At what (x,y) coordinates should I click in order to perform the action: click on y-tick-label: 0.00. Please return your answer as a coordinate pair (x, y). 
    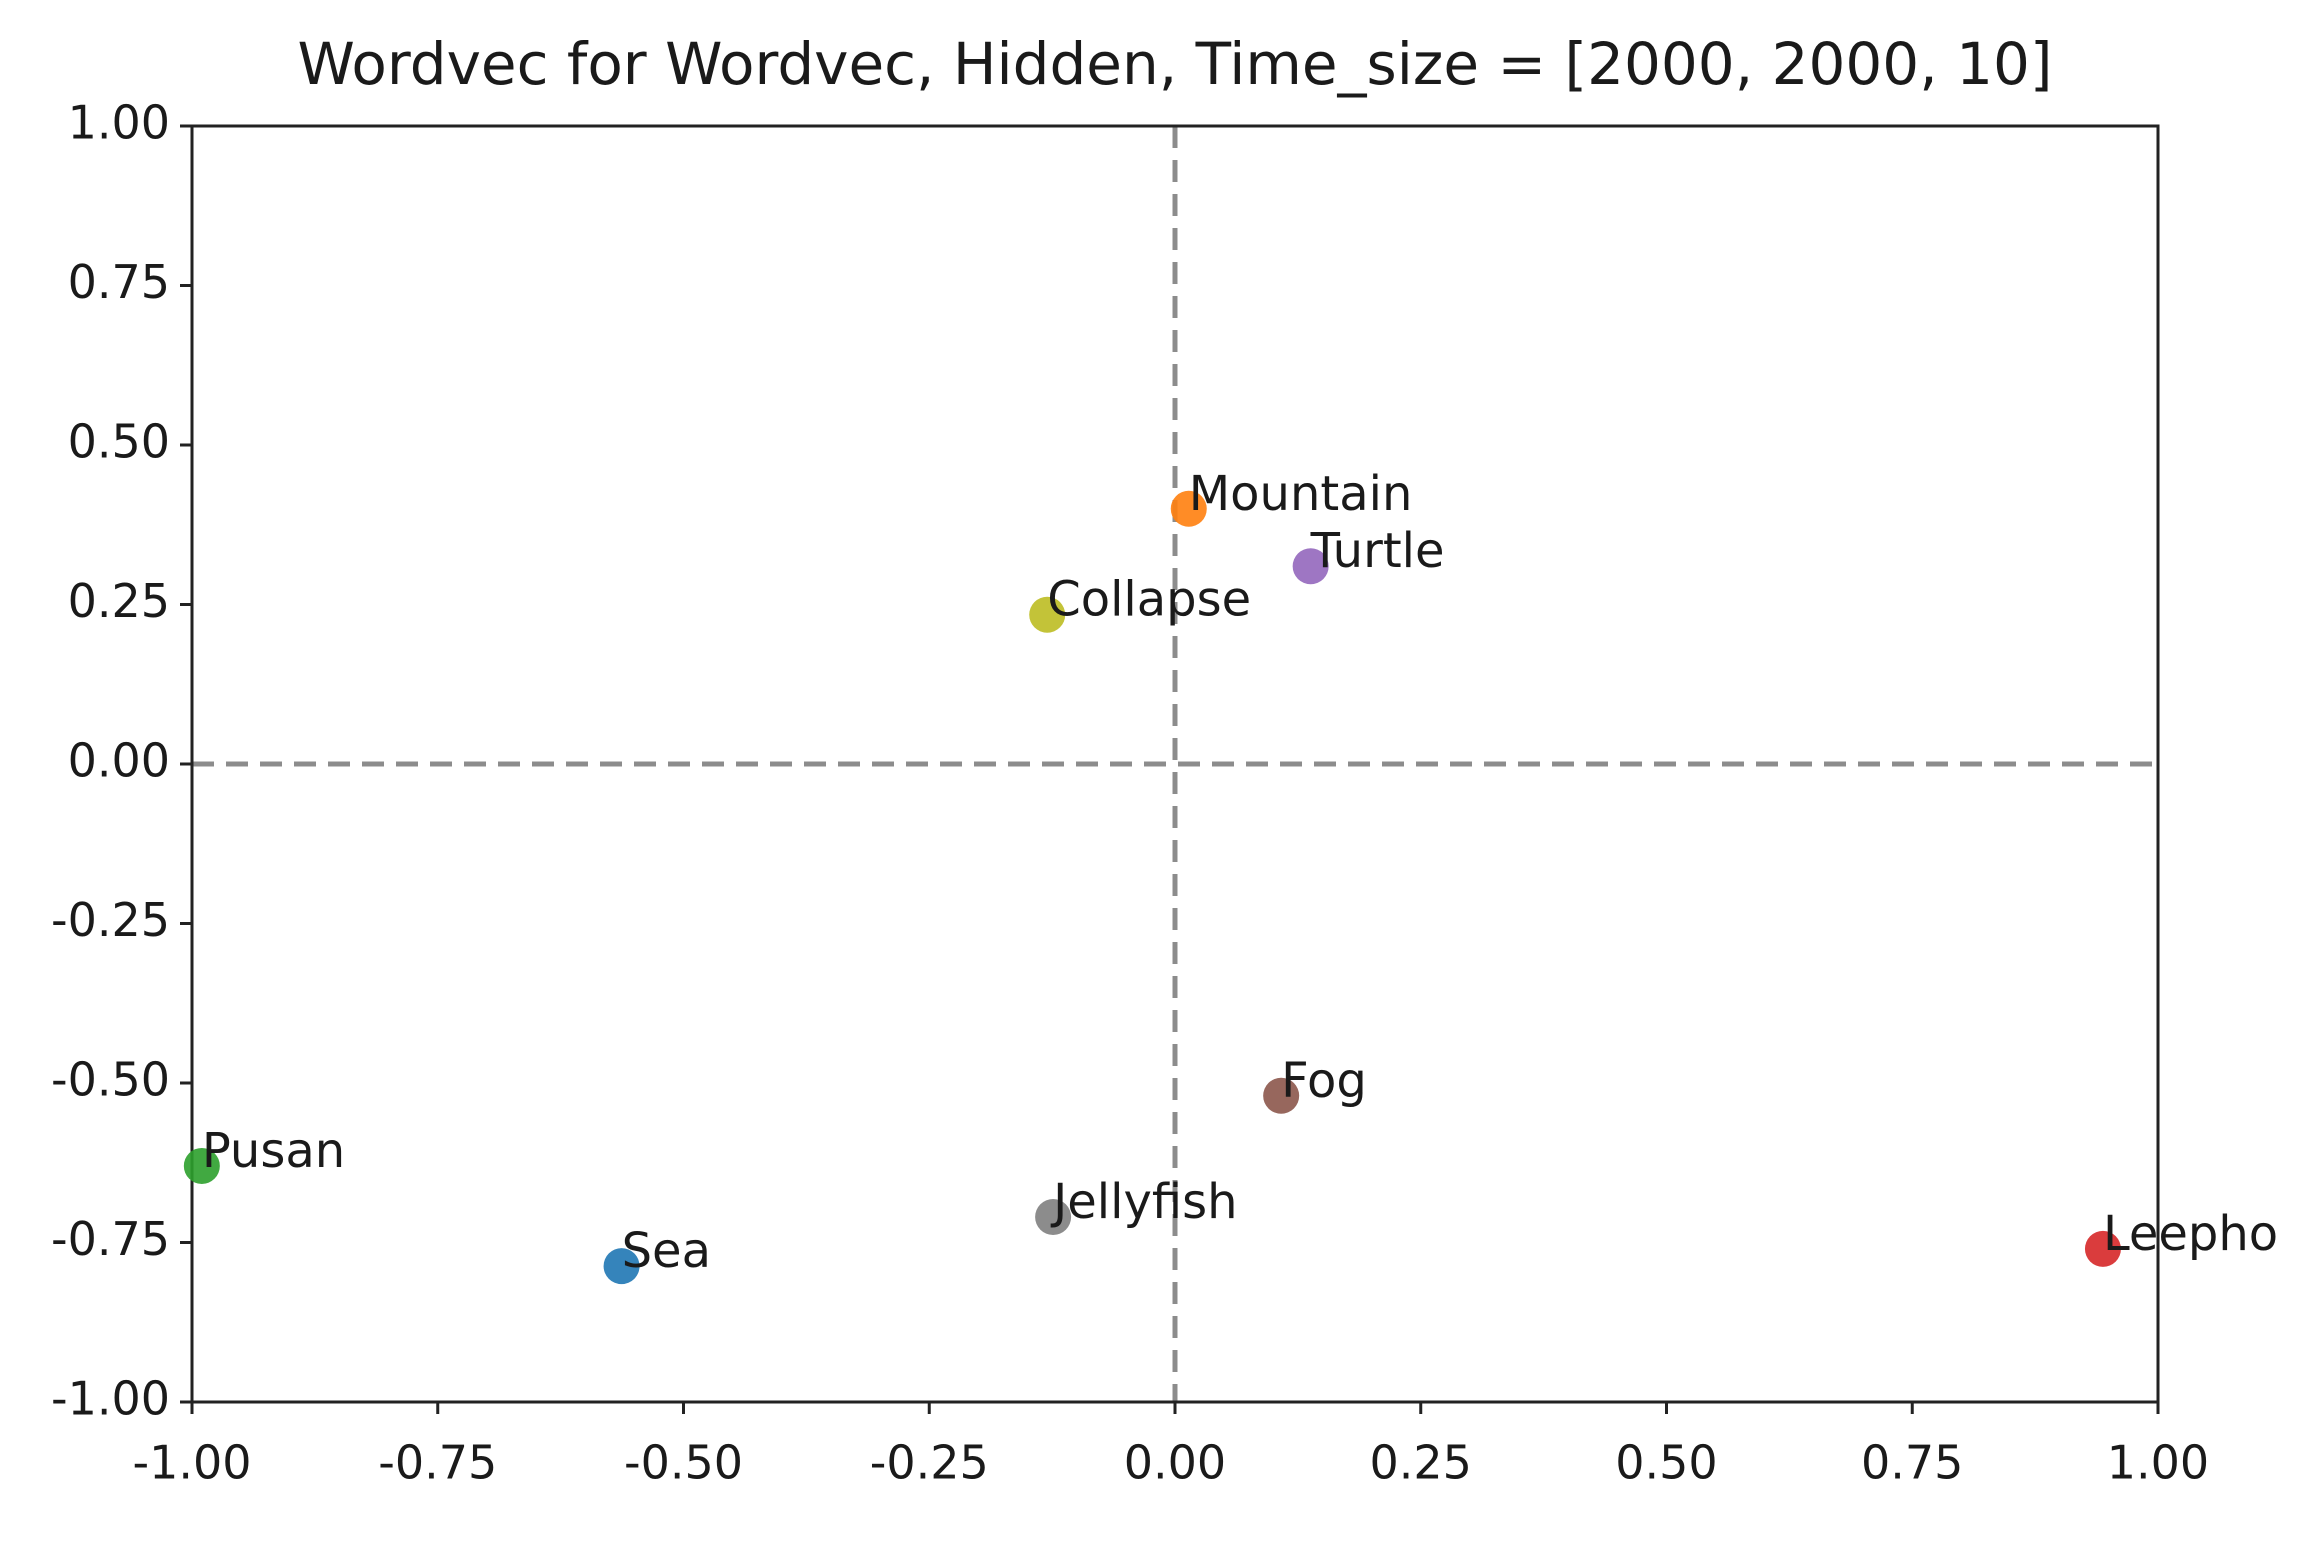
    Looking at the image, I should click on (119, 761).